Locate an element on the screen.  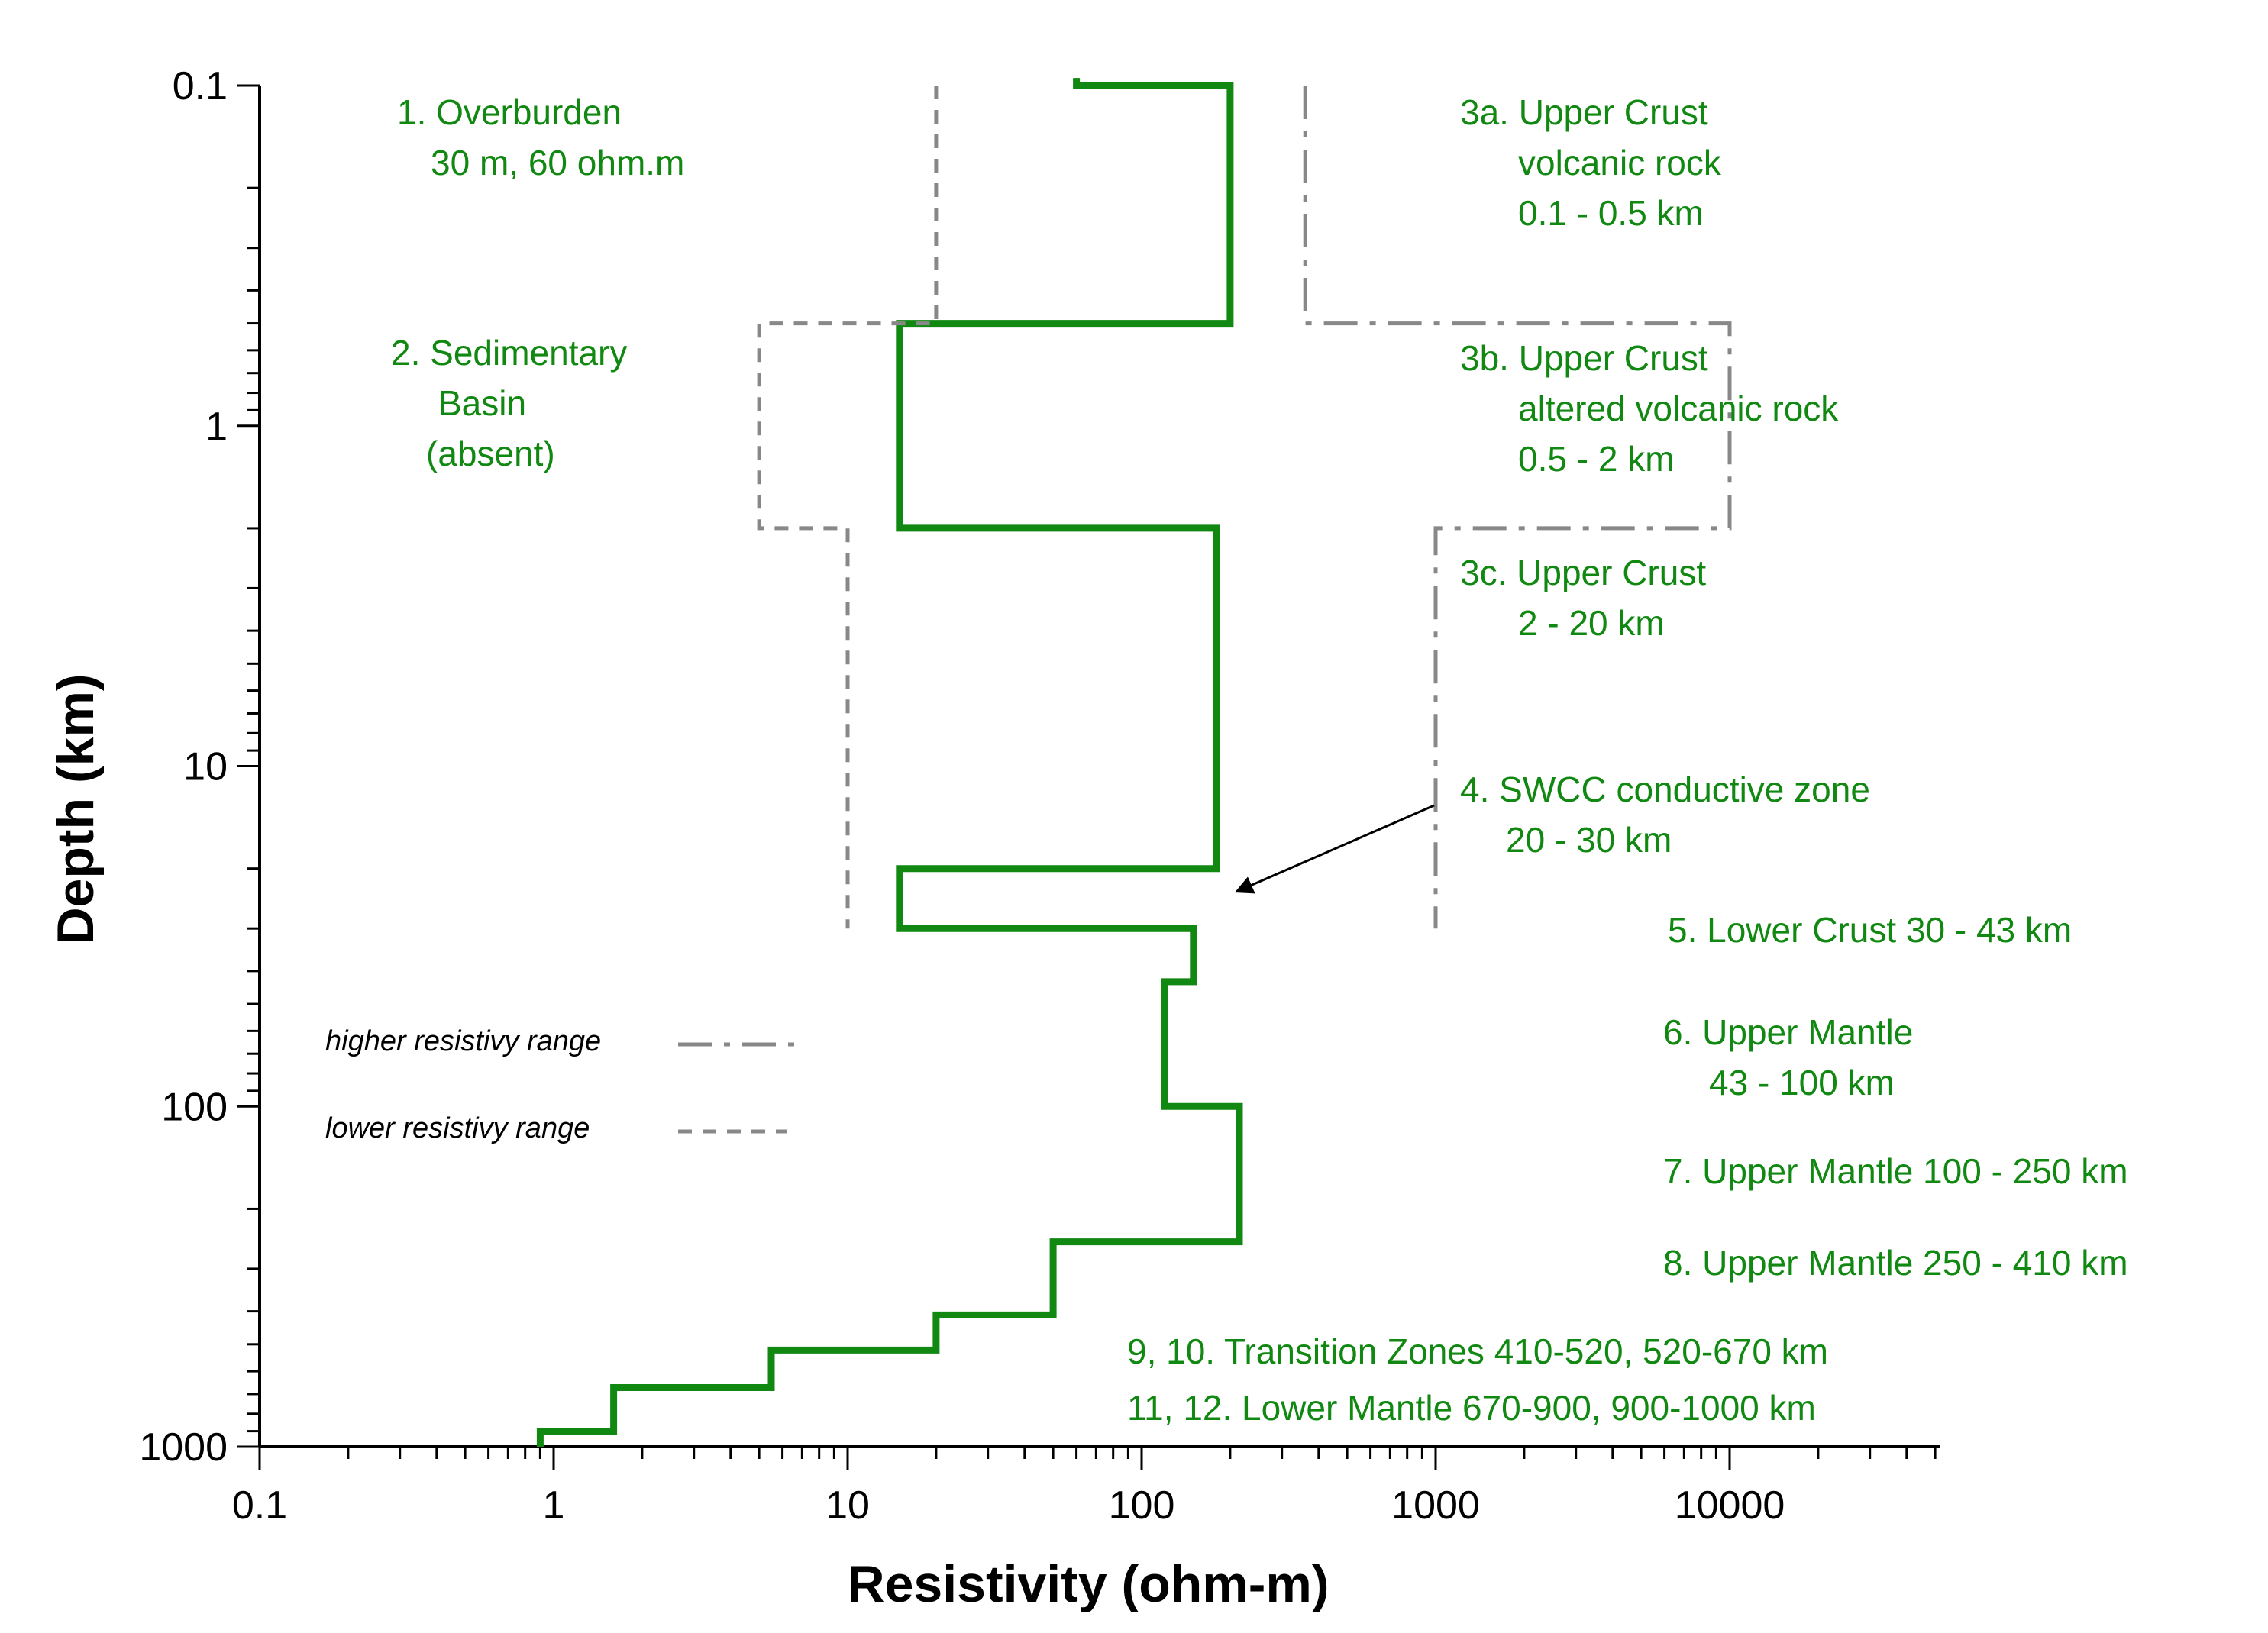
y-tick-label: 1 is located at coordinates (216, 427).